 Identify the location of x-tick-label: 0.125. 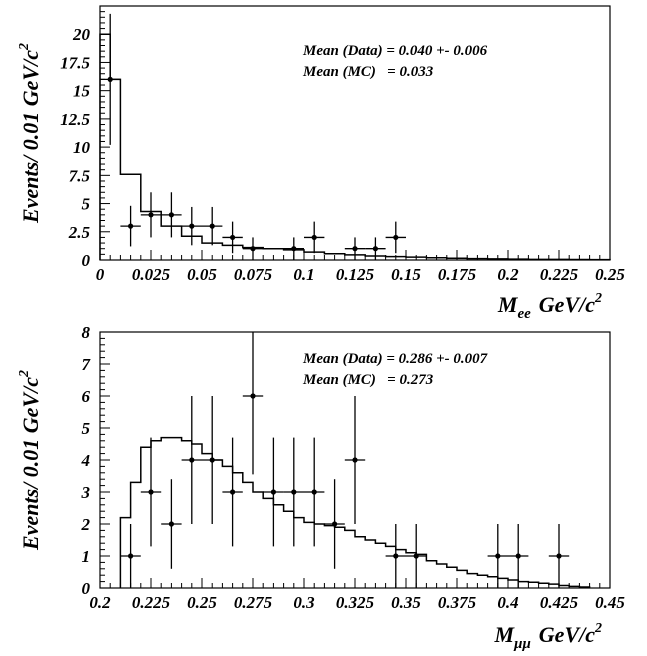
(355, 274).